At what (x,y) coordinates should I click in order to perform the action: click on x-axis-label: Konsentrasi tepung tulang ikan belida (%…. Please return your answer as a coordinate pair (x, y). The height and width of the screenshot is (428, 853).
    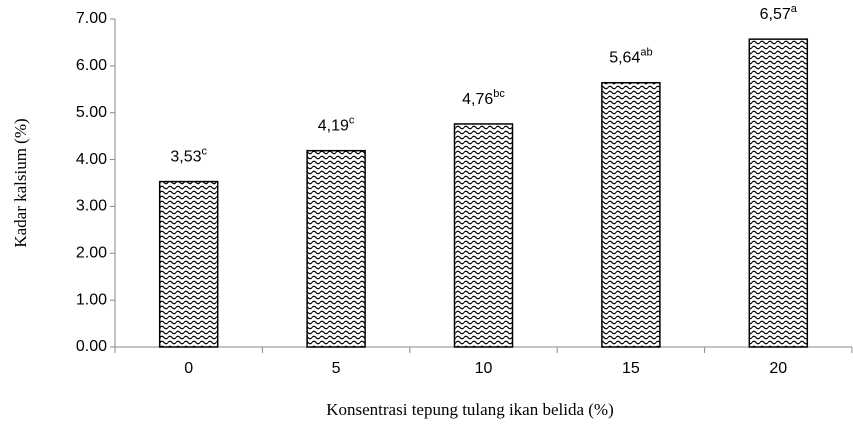
    Looking at the image, I should click on (470, 409).